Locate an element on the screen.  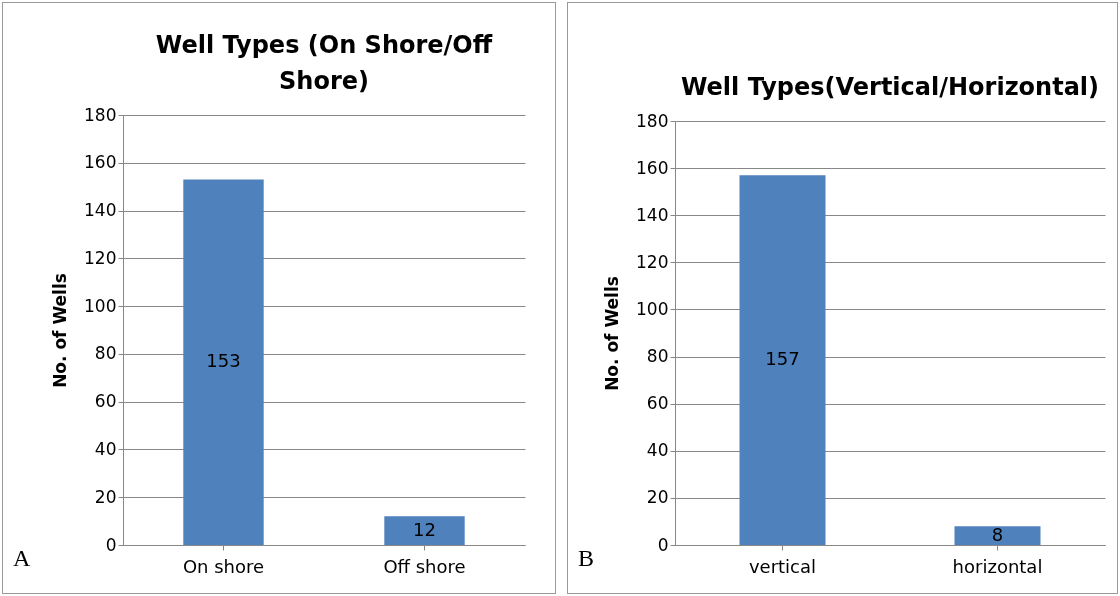
chart-title: Well Types (On Shore/Off Shore) is located at coordinates (324, 63).